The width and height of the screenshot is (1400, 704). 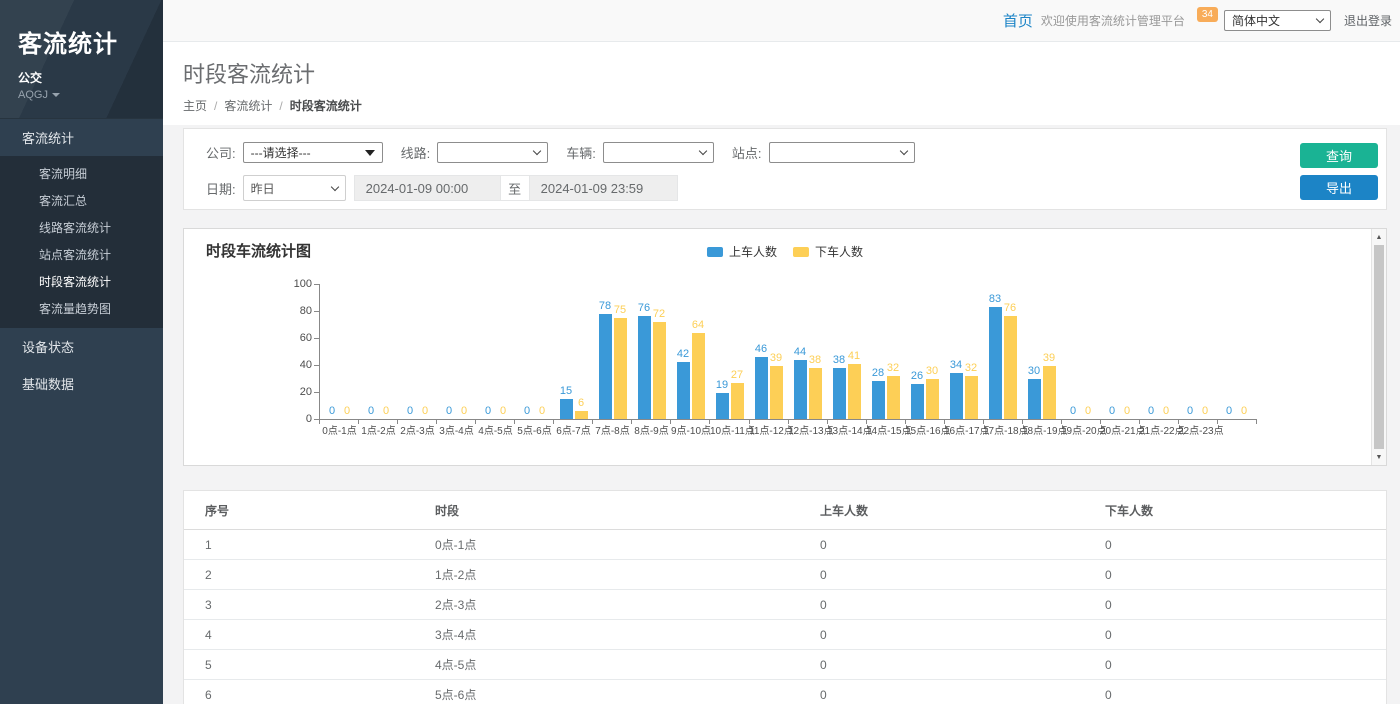 What do you see at coordinates (1379, 457) in the screenshot?
I see `scroll-down-icon: ▼` at bounding box center [1379, 457].